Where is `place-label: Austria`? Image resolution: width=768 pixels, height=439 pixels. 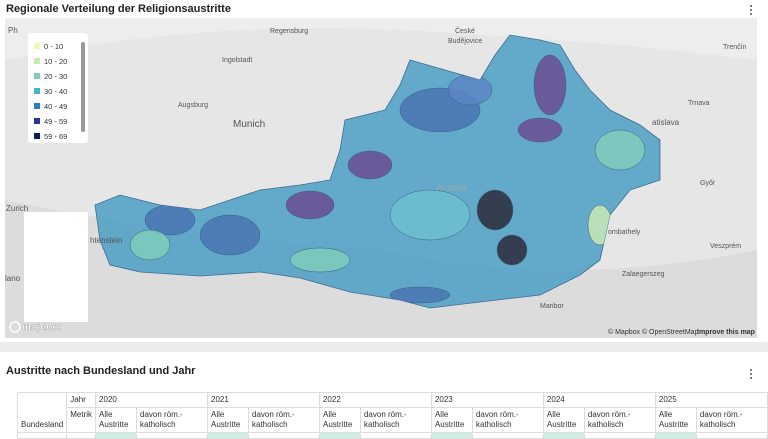 place-label: Austria is located at coordinates (452, 188).